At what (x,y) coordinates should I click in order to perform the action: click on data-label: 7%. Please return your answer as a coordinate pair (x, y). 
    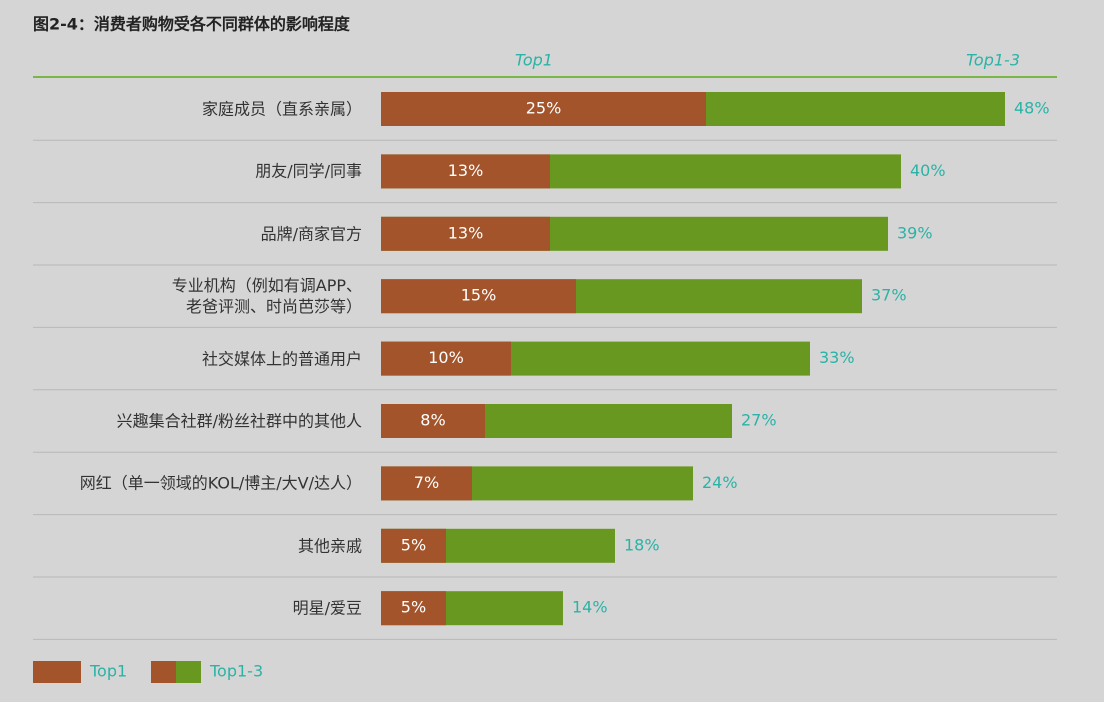
    Looking at the image, I should click on (426, 482).